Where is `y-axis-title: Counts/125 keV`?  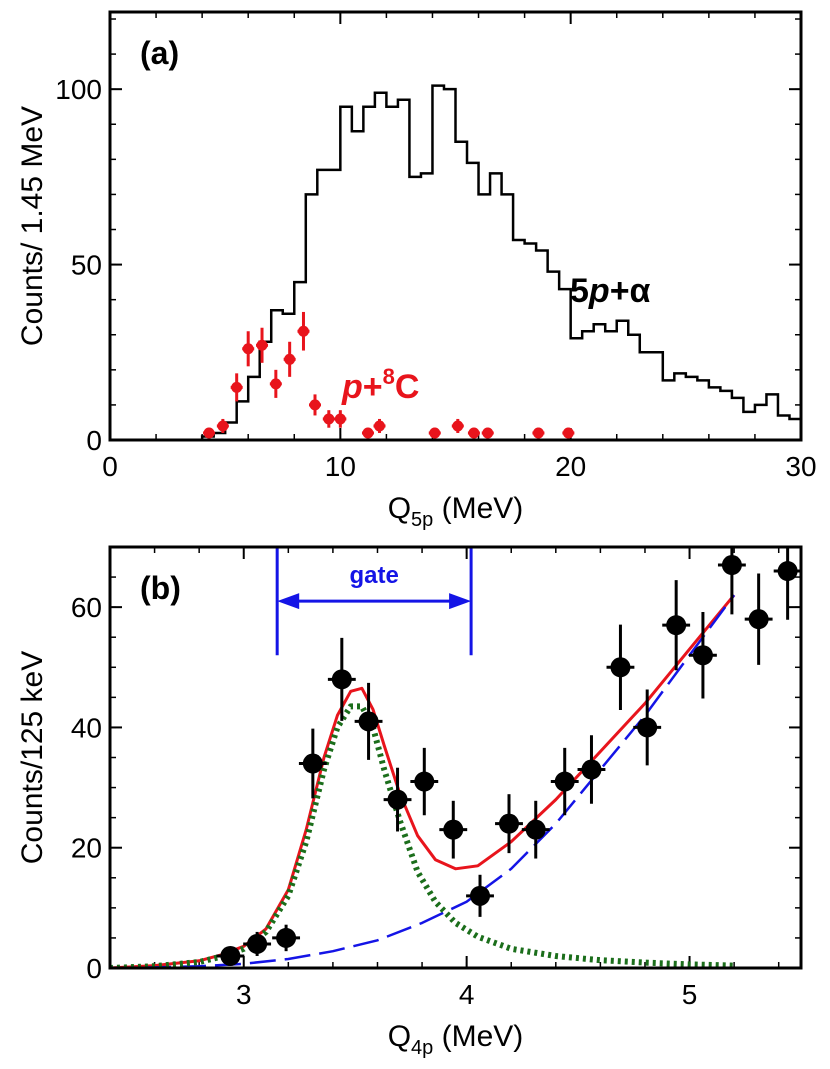
y-axis-title: Counts/125 keV is located at coordinates (32, 757).